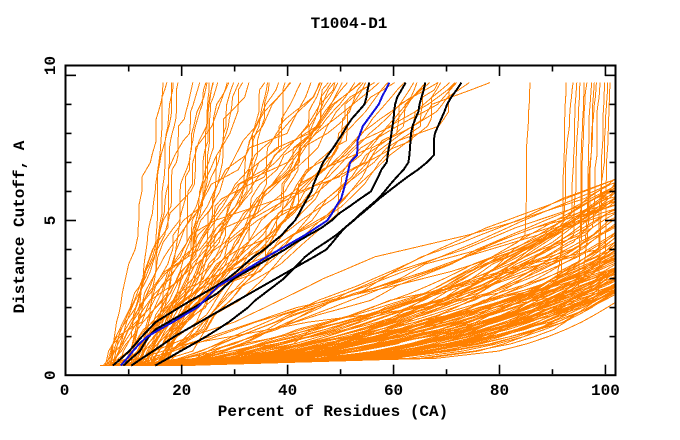 This screenshot has height=440, width=680. Describe the element at coordinates (499, 391) in the screenshot. I see `x-tick-label-80: 80` at that location.